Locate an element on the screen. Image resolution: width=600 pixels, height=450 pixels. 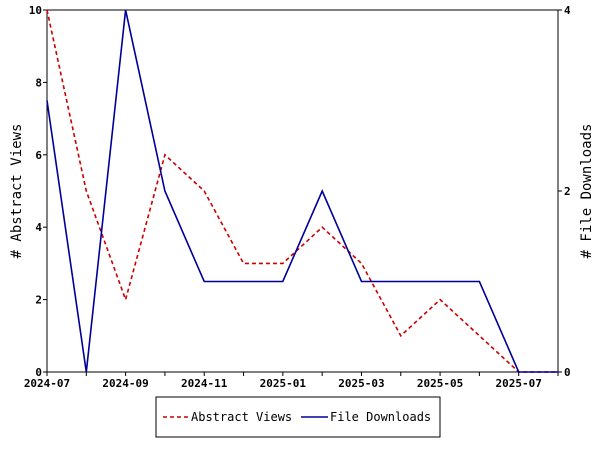
x-tick-label: 2024-07 is located at coordinates (47, 383).